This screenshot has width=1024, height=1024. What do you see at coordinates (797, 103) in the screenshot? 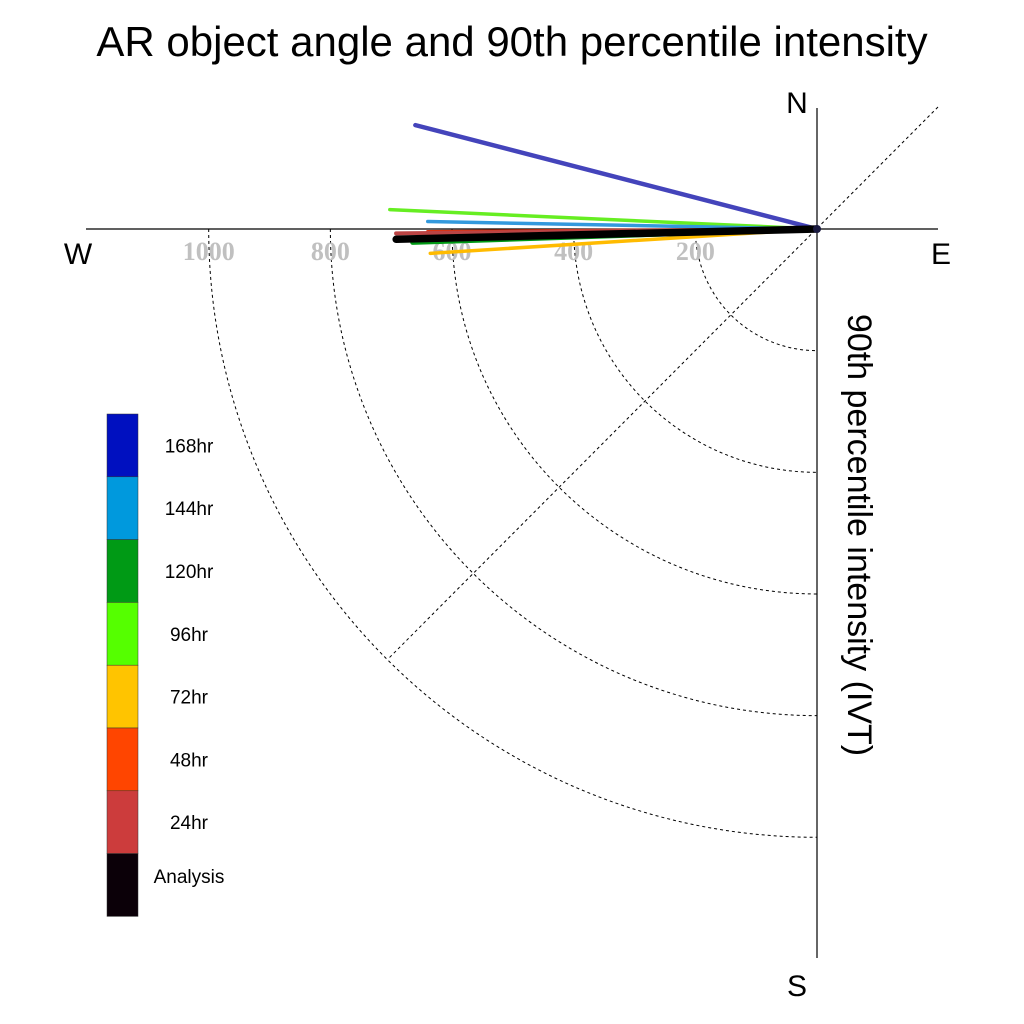
I see `compass-north-label: N` at bounding box center [797, 103].